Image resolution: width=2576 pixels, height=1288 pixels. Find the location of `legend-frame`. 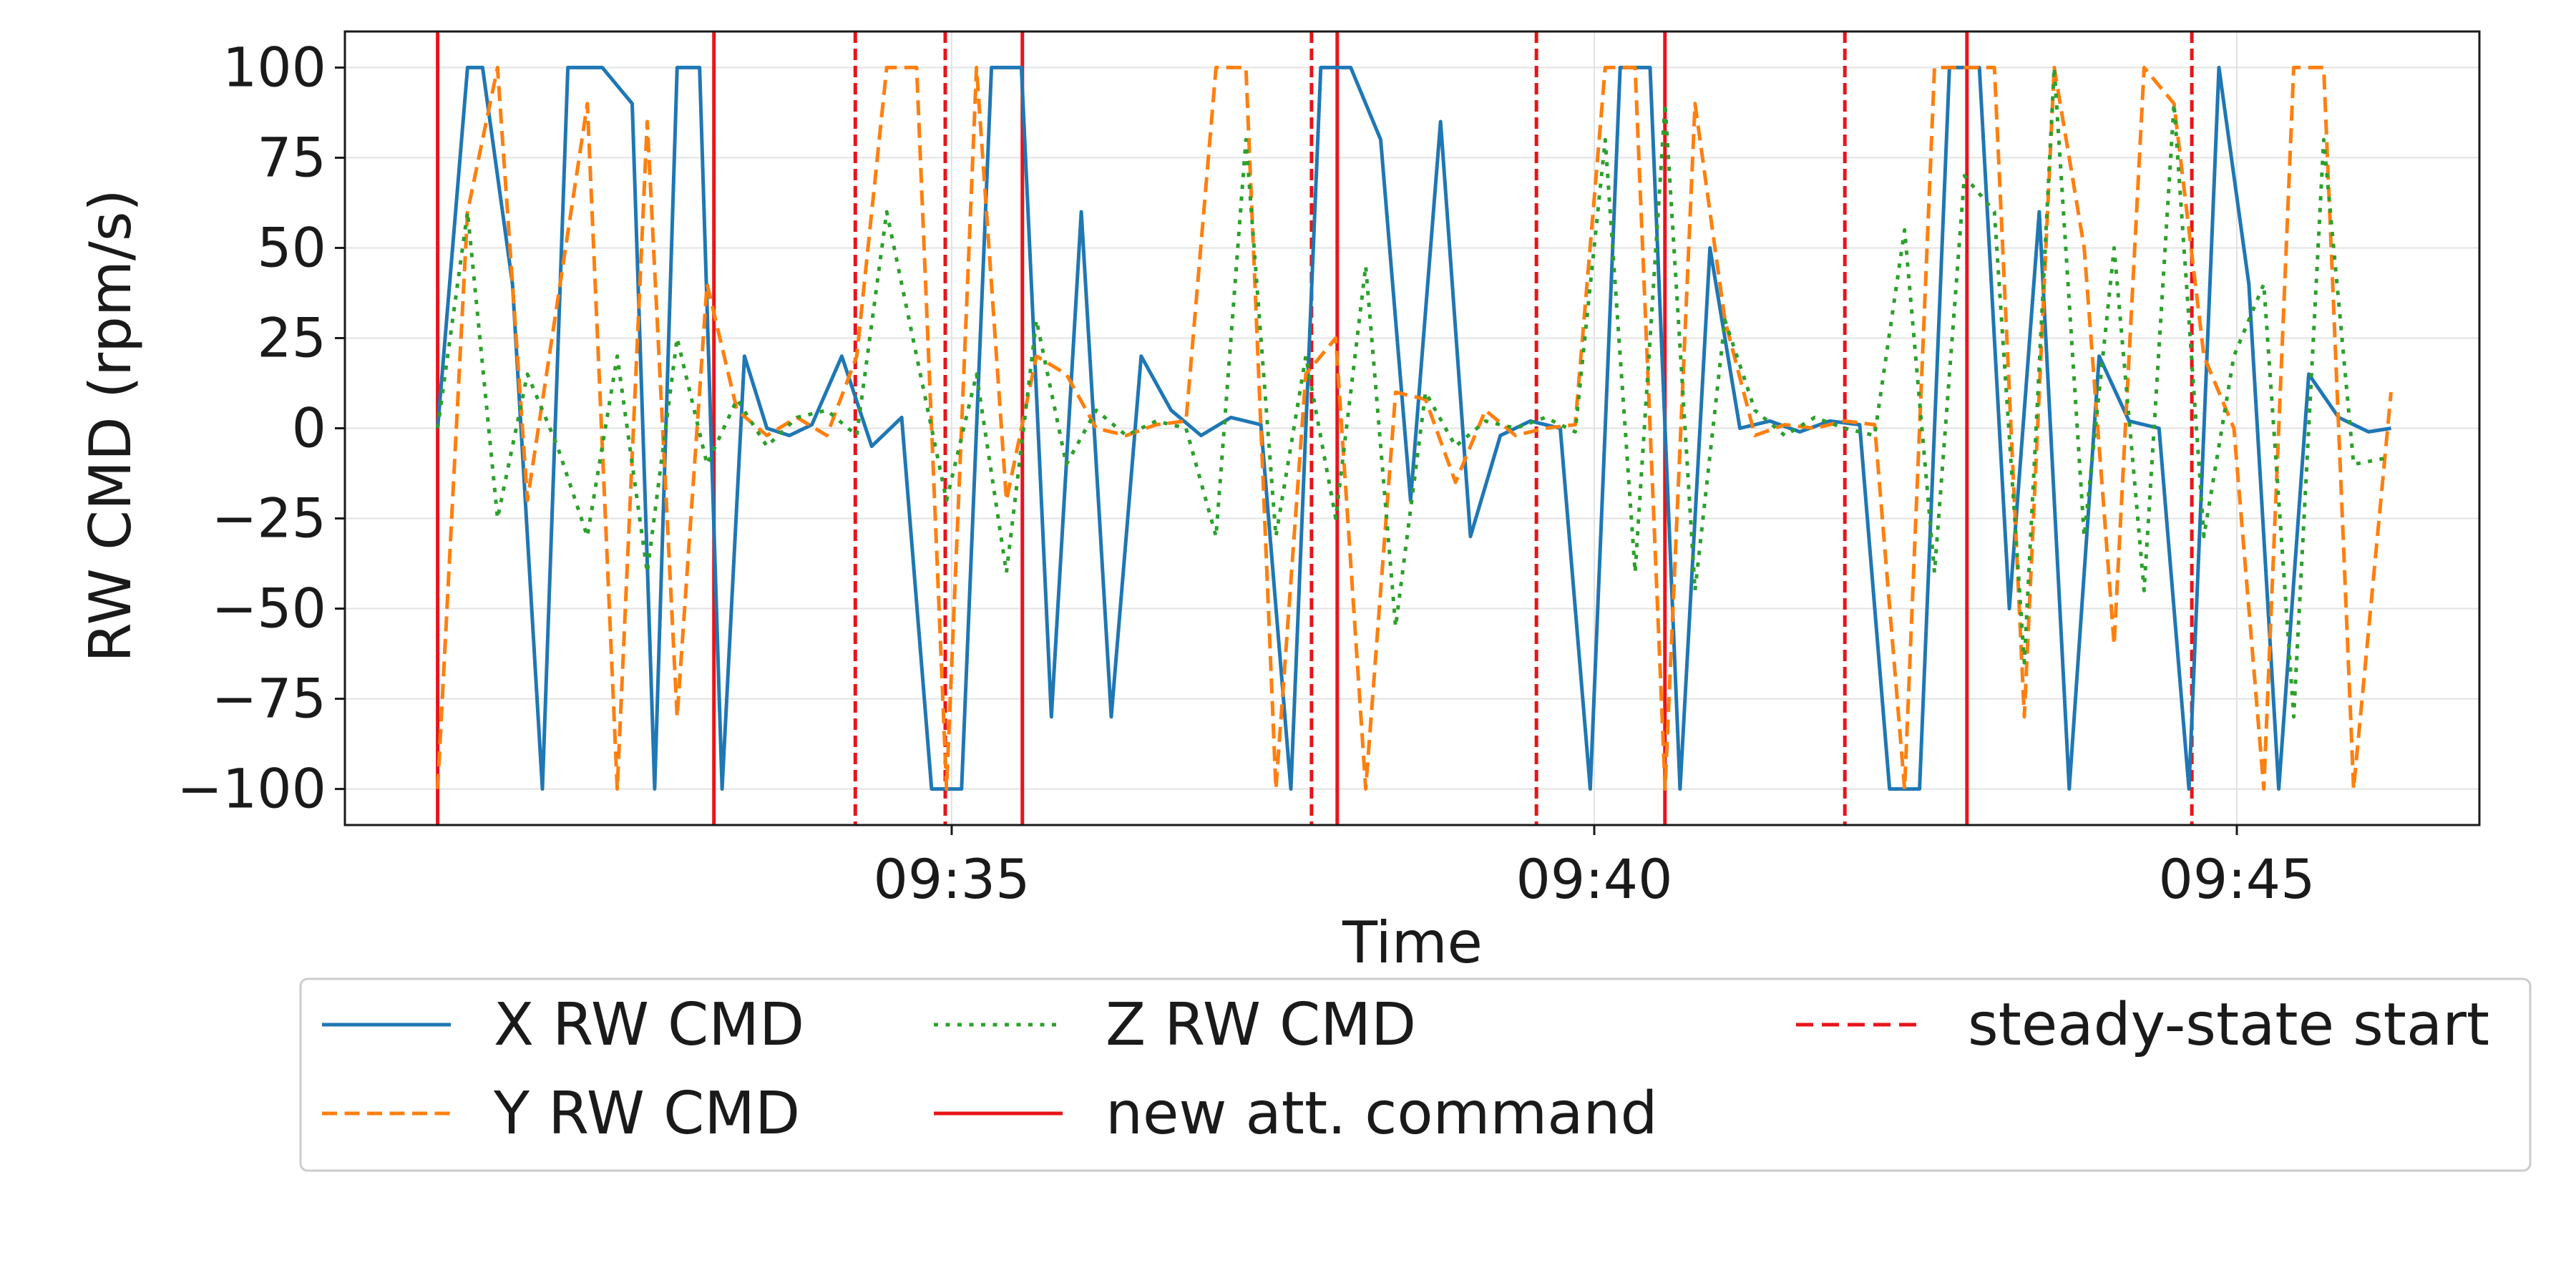

legend-frame is located at coordinates (1415, 1074).